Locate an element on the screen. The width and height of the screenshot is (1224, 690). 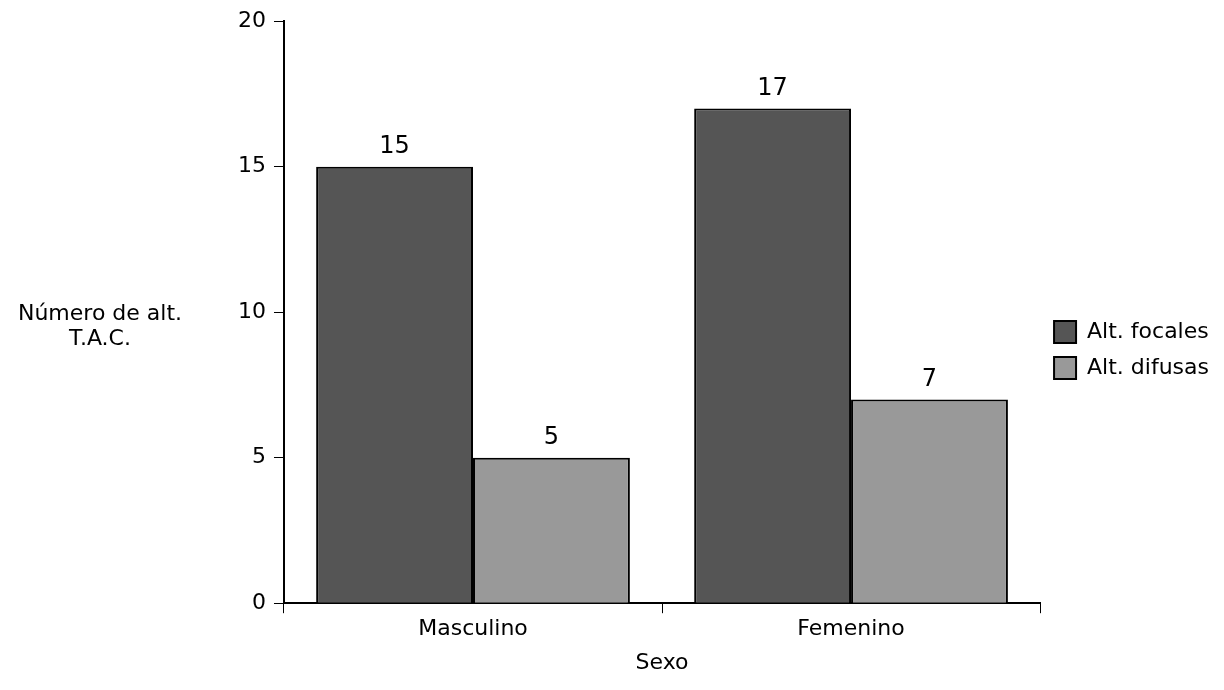
y-tick-label: 5 is located at coordinates (258, 456).